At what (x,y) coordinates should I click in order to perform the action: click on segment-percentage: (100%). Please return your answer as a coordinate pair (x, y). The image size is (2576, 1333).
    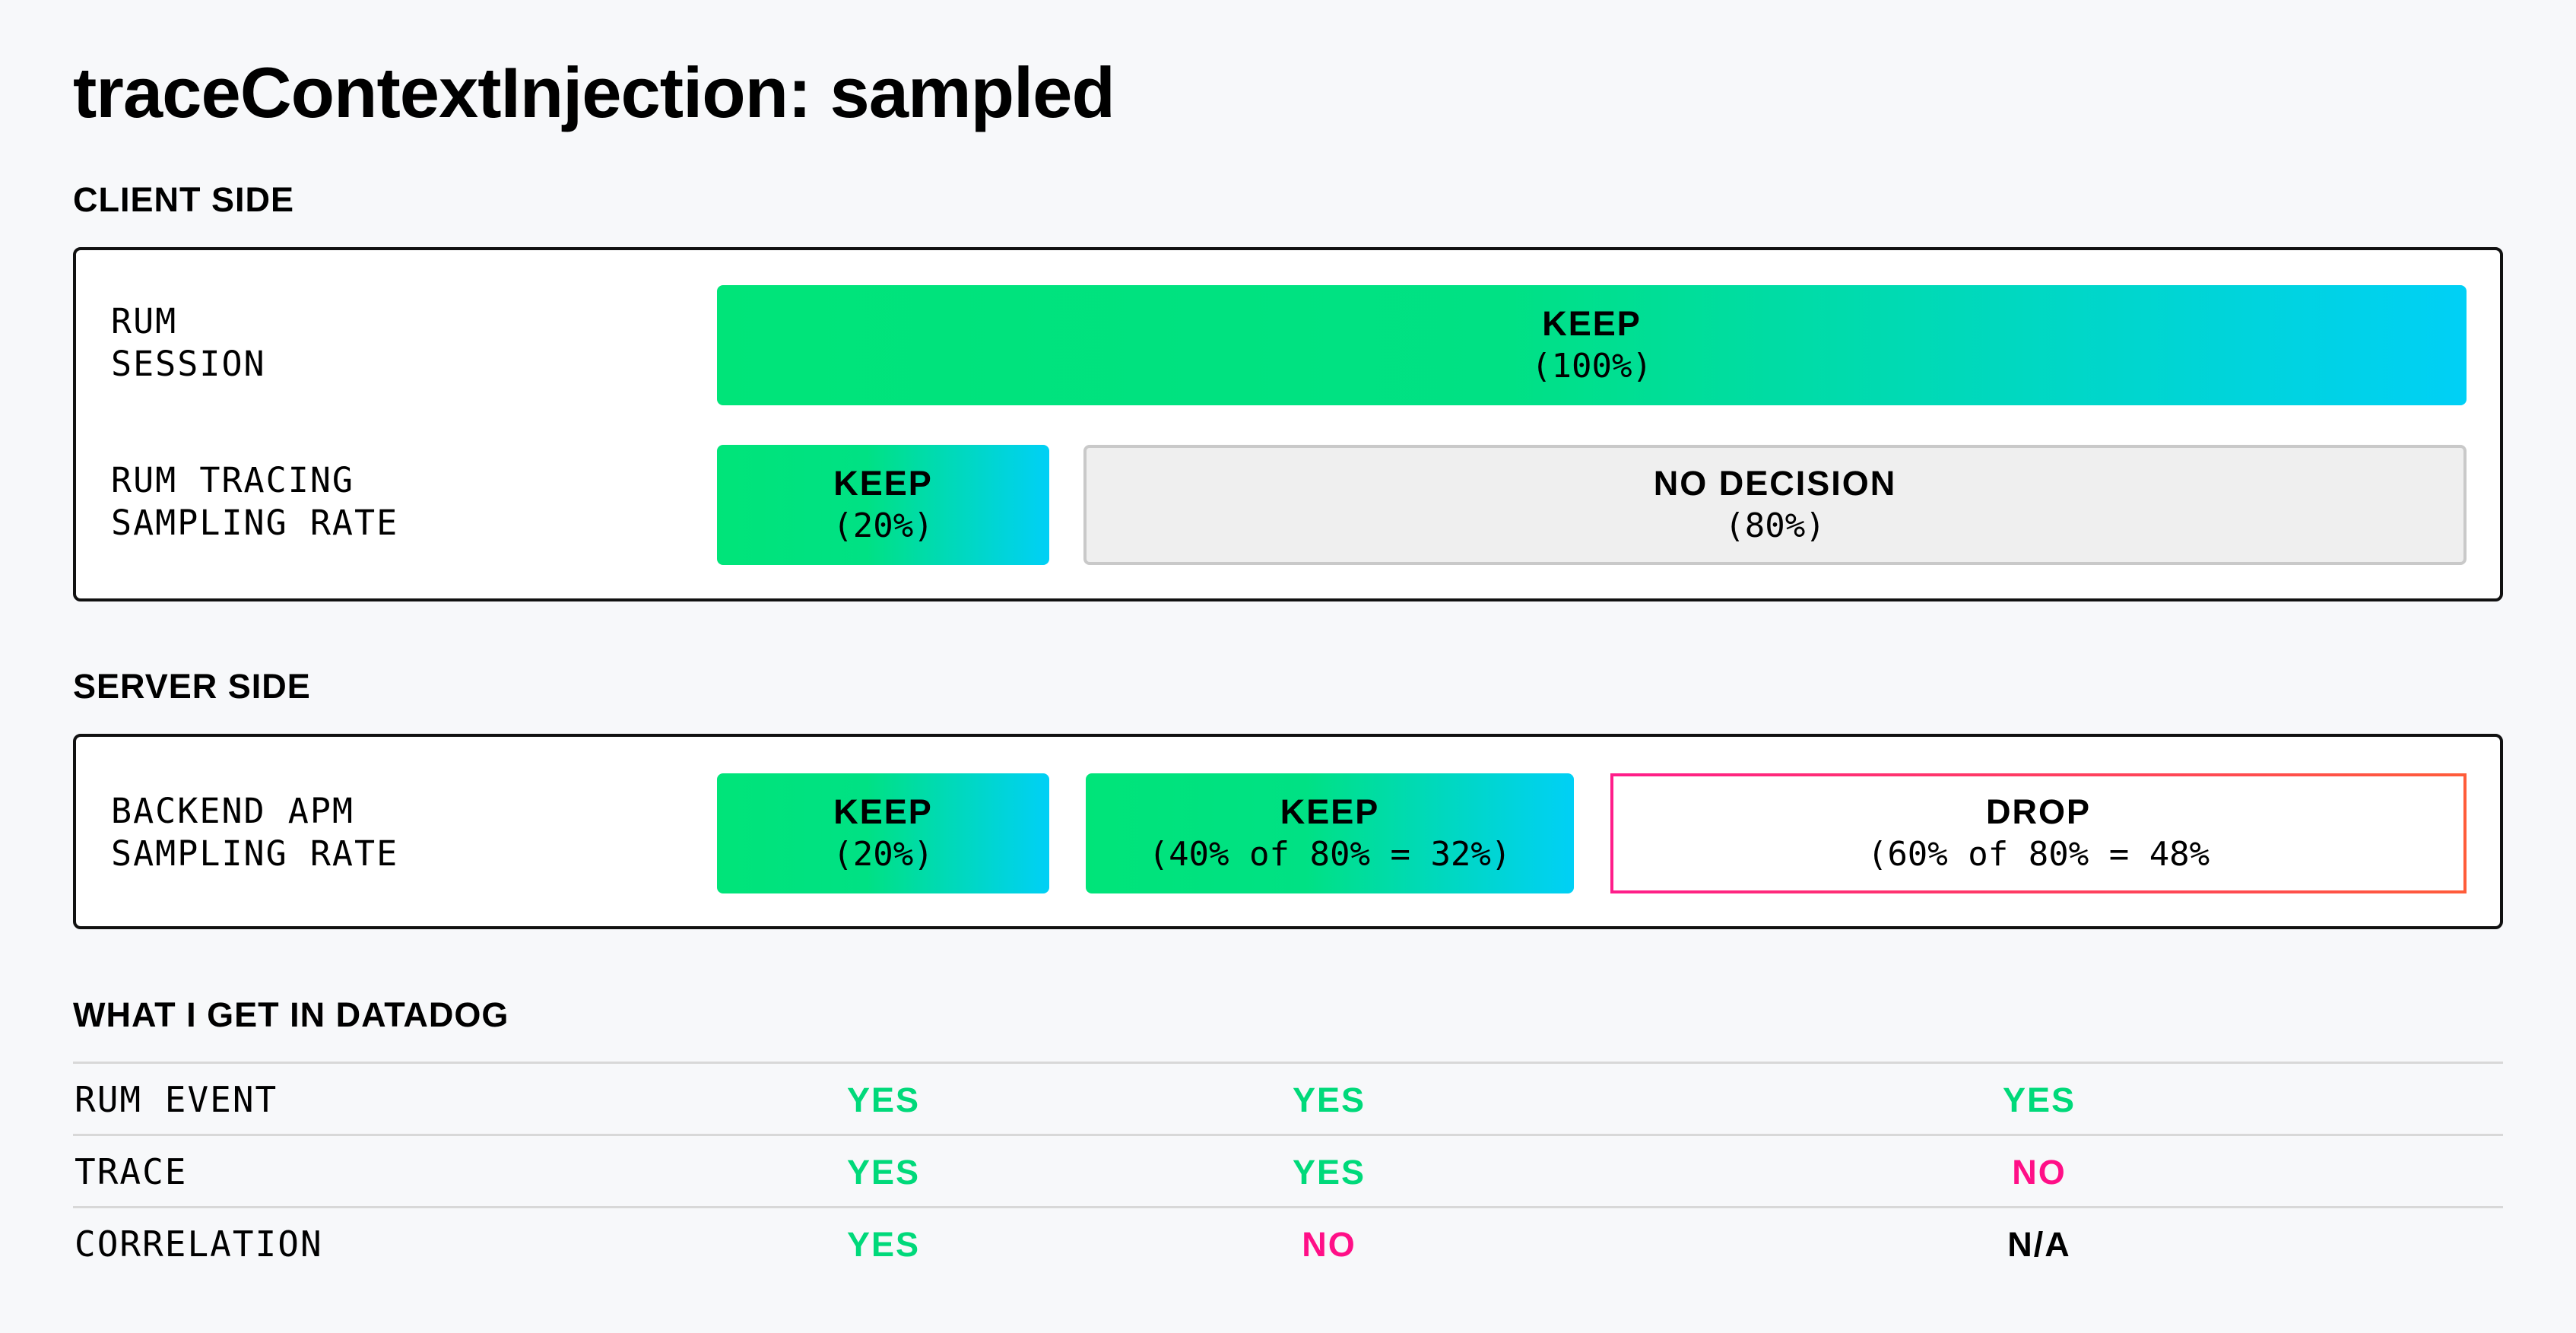
    Looking at the image, I should click on (1591, 366).